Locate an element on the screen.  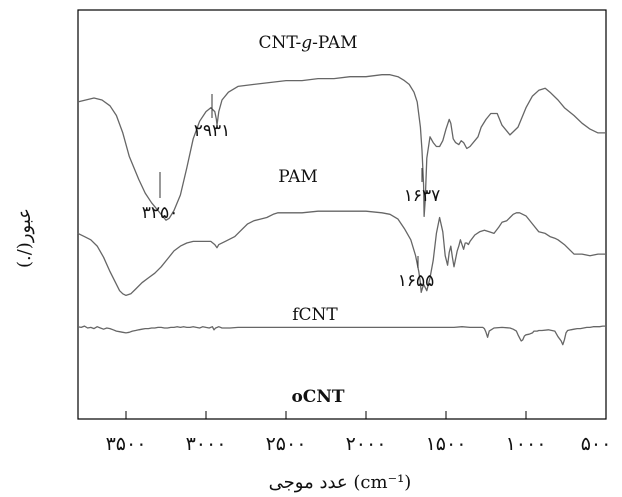
series-label-g-part: g is located at coordinates (306, 43).